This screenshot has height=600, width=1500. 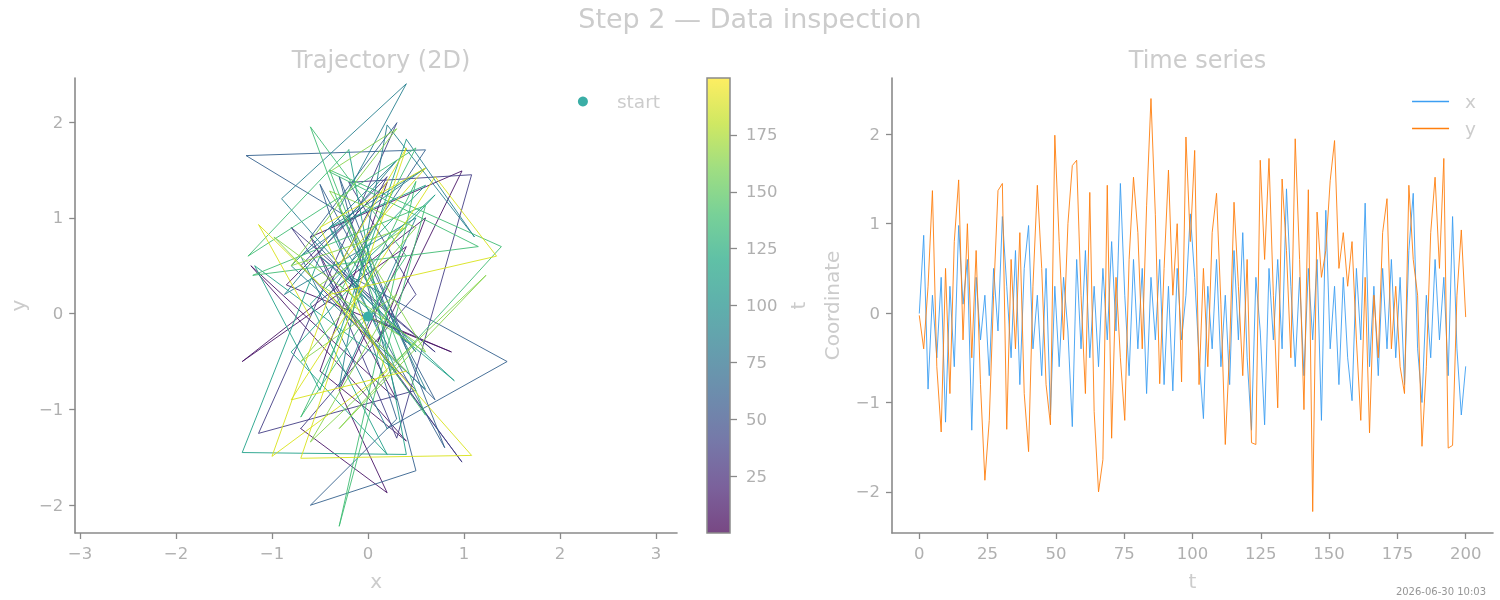 What do you see at coordinates (560, 553) in the screenshot?
I see `x-tick-label: 2` at bounding box center [560, 553].